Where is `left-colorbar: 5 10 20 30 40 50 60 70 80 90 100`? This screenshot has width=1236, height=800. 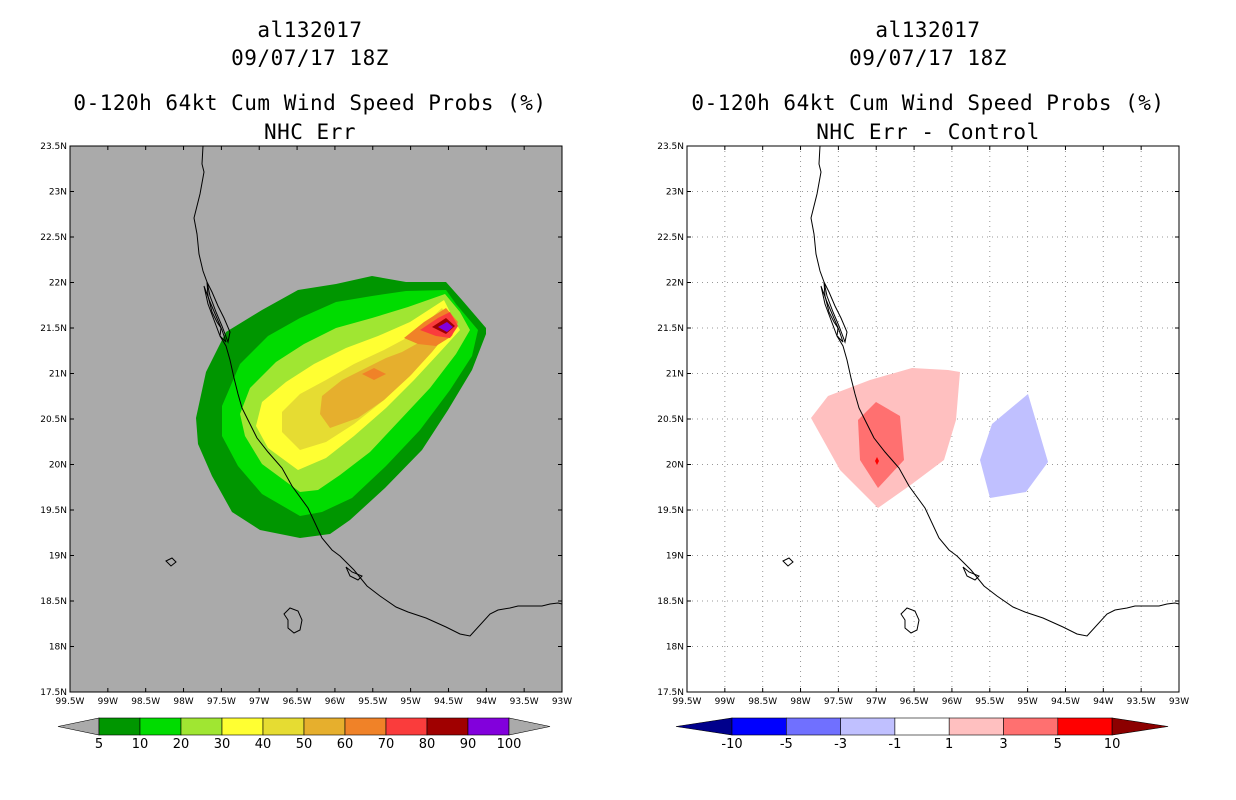
left-colorbar: 5 10 20 30 40 50 60 70 80 90 100 is located at coordinates (304, 734).